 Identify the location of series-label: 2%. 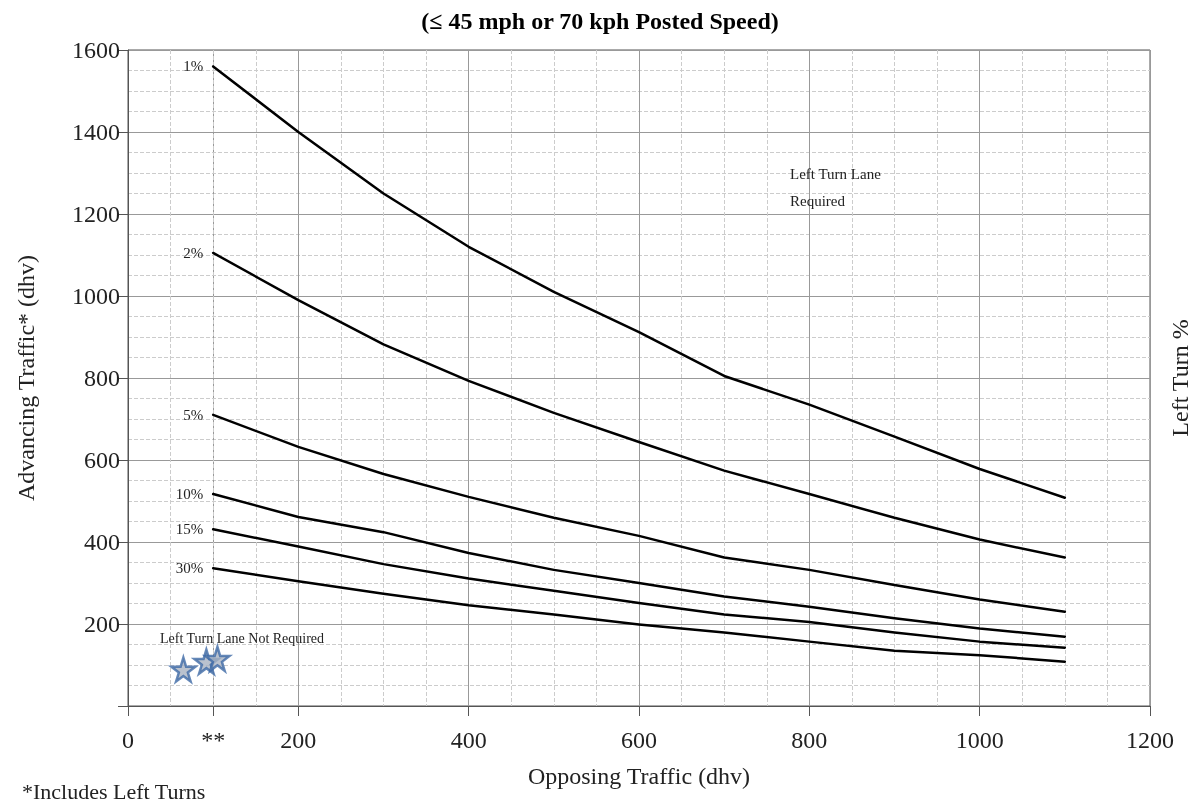
(193, 252).